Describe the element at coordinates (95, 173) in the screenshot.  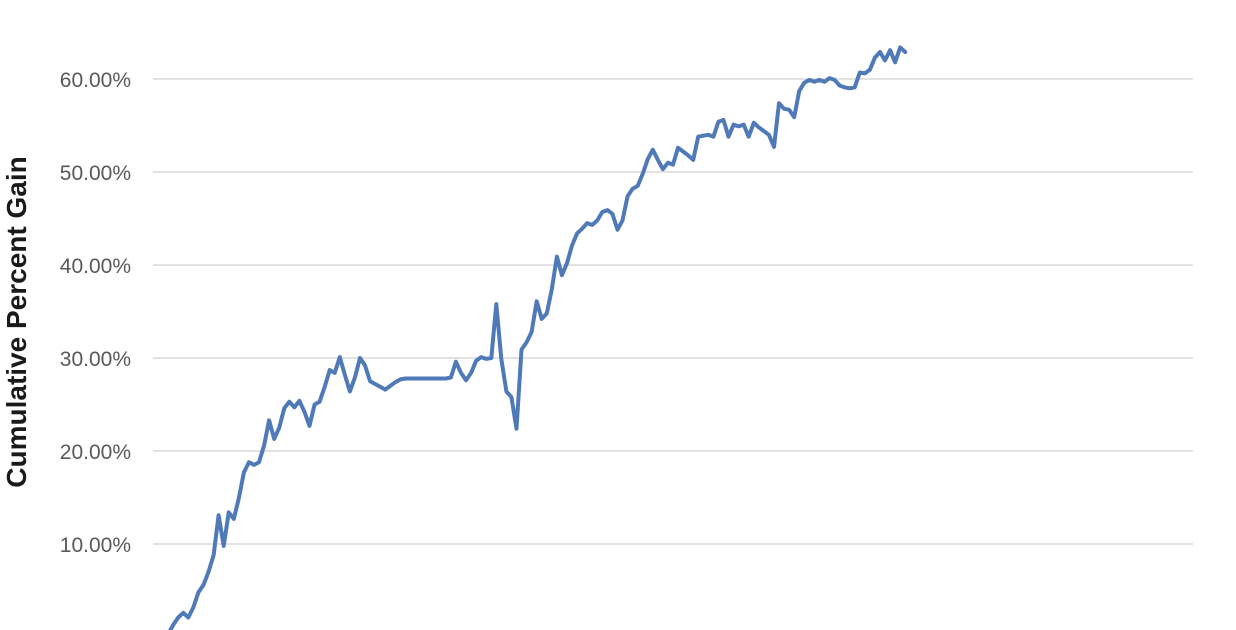
I see `y-tick-label-50: 50.00%` at that location.